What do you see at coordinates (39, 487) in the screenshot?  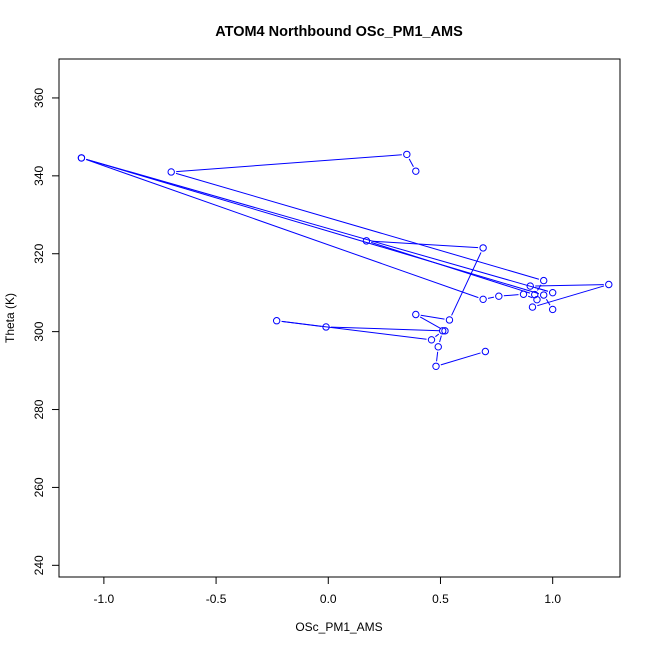 I see `y-tick-label: 260` at bounding box center [39, 487].